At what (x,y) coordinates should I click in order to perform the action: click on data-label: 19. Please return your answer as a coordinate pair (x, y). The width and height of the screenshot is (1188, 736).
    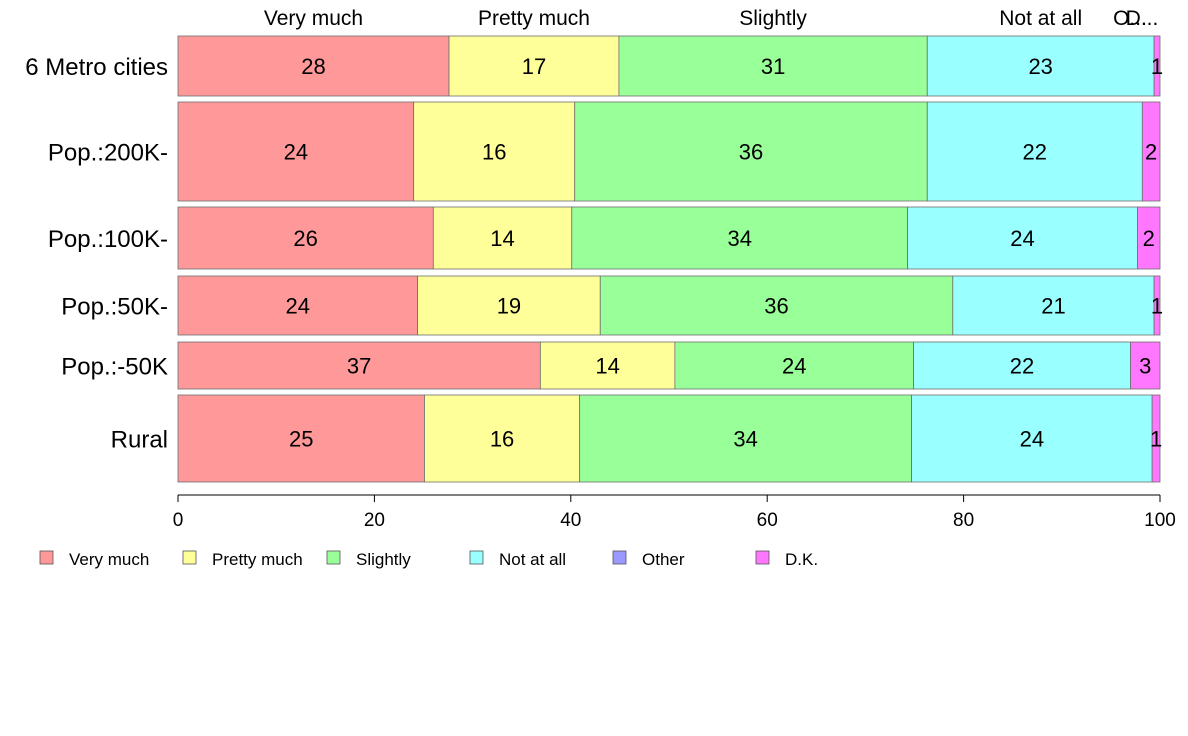
    Looking at the image, I should click on (509, 306).